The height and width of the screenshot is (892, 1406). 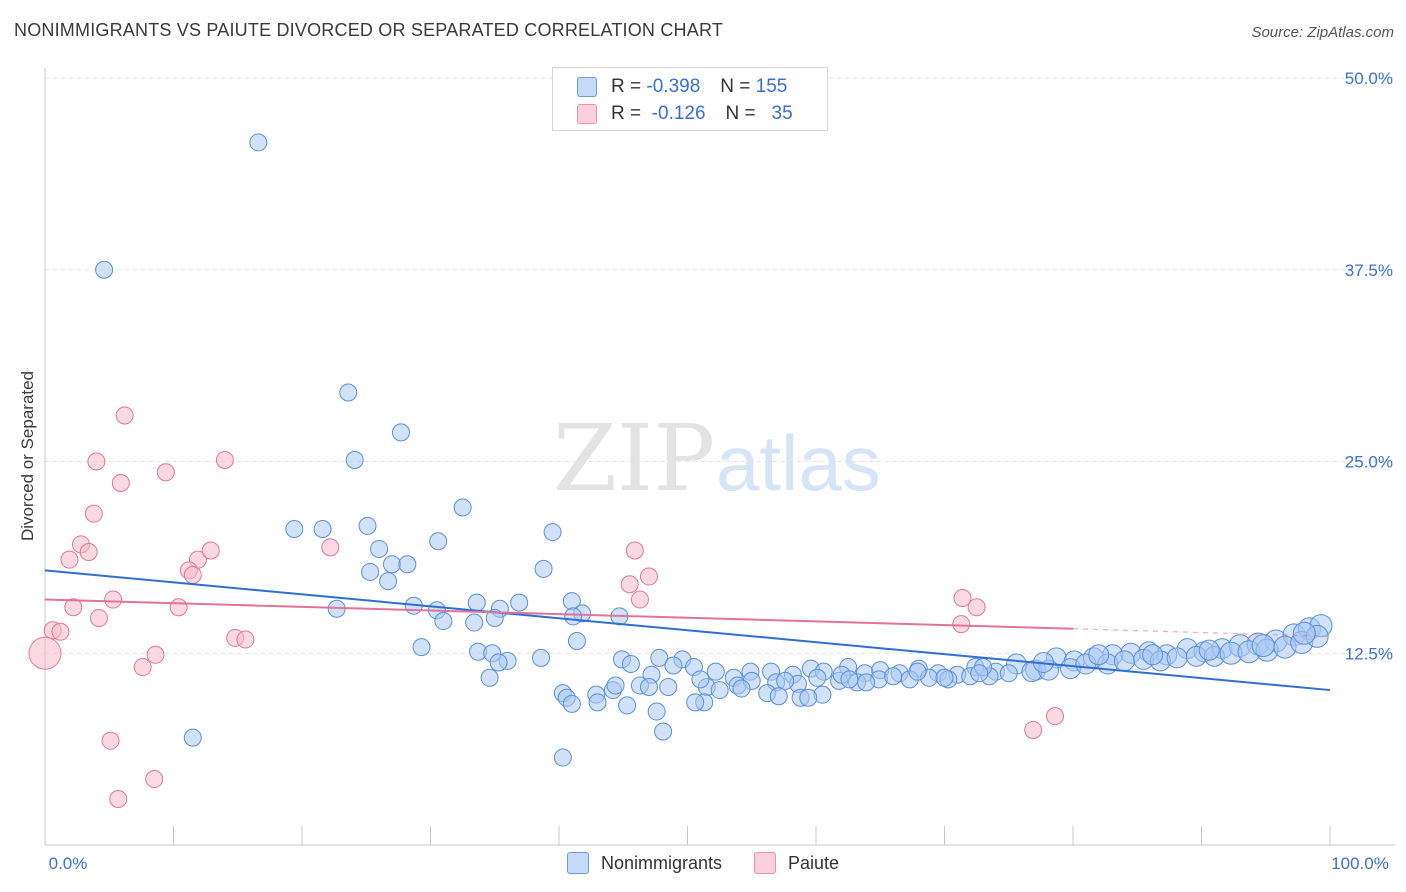 I want to click on n-value: 155, so click(x=771, y=86).